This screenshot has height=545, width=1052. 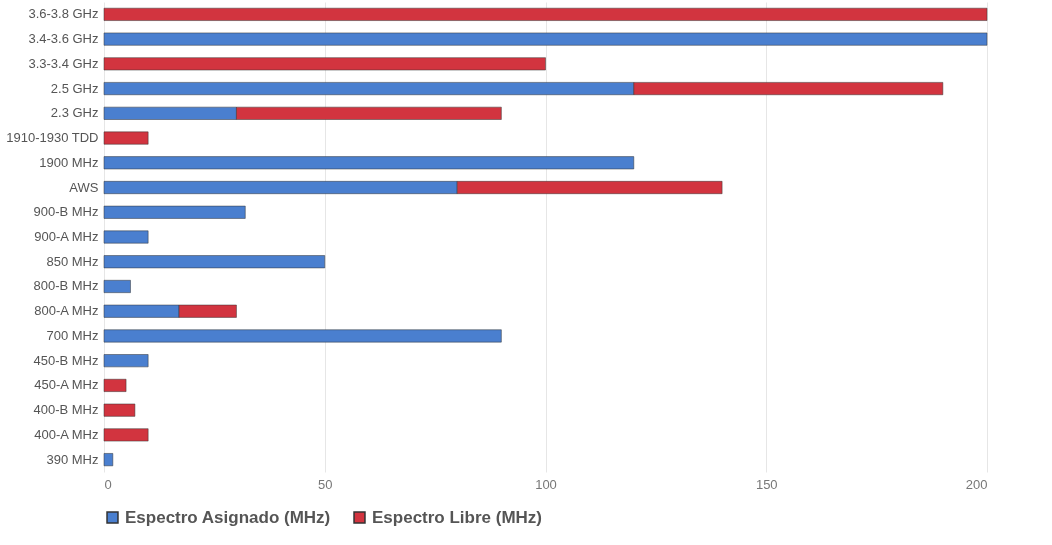 What do you see at coordinates (74, 88) in the screenshot?
I see `y-tick-label: 2.5 GHz` at bounding box center [74, 88].